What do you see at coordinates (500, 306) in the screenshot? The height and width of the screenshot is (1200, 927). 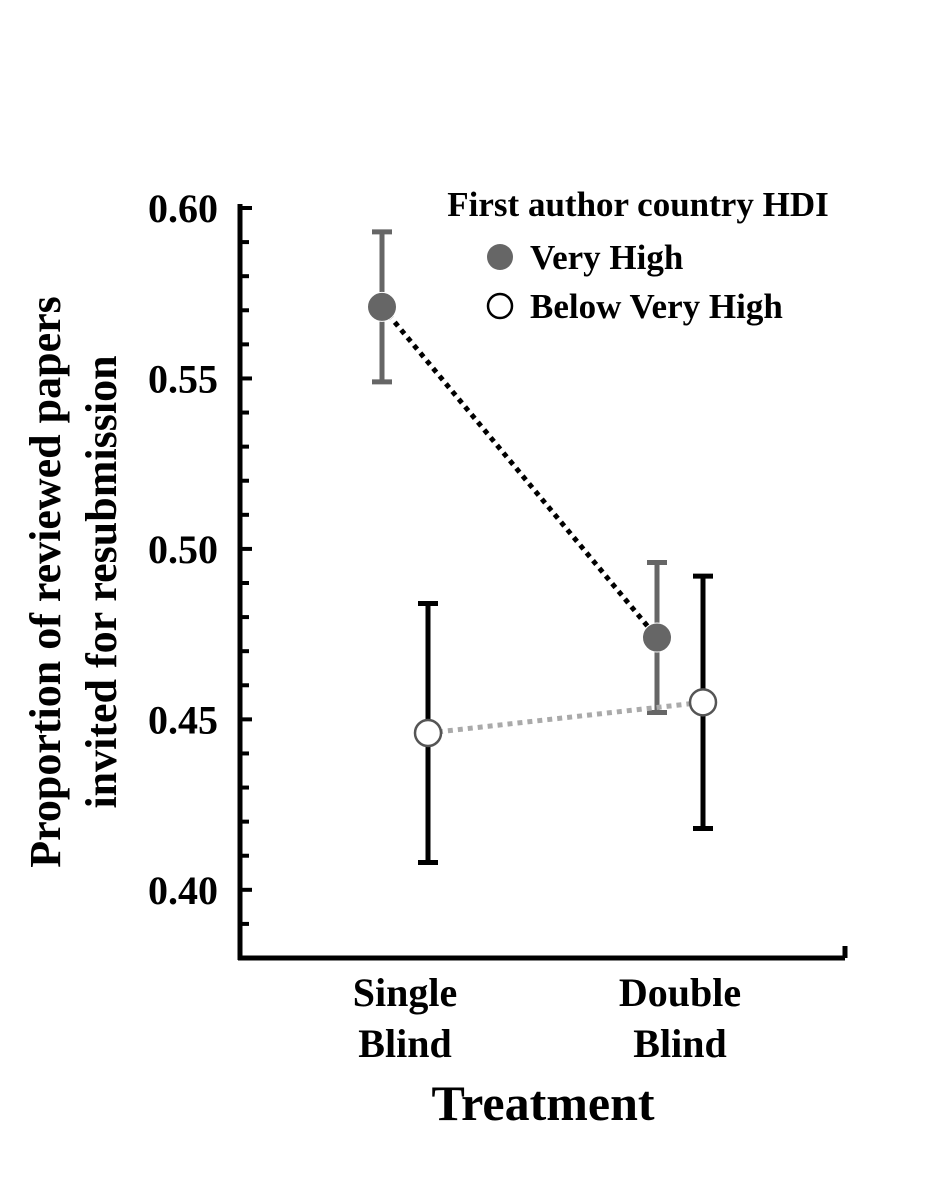 I see `legend-marker-open` at bounding box center [500, 306].